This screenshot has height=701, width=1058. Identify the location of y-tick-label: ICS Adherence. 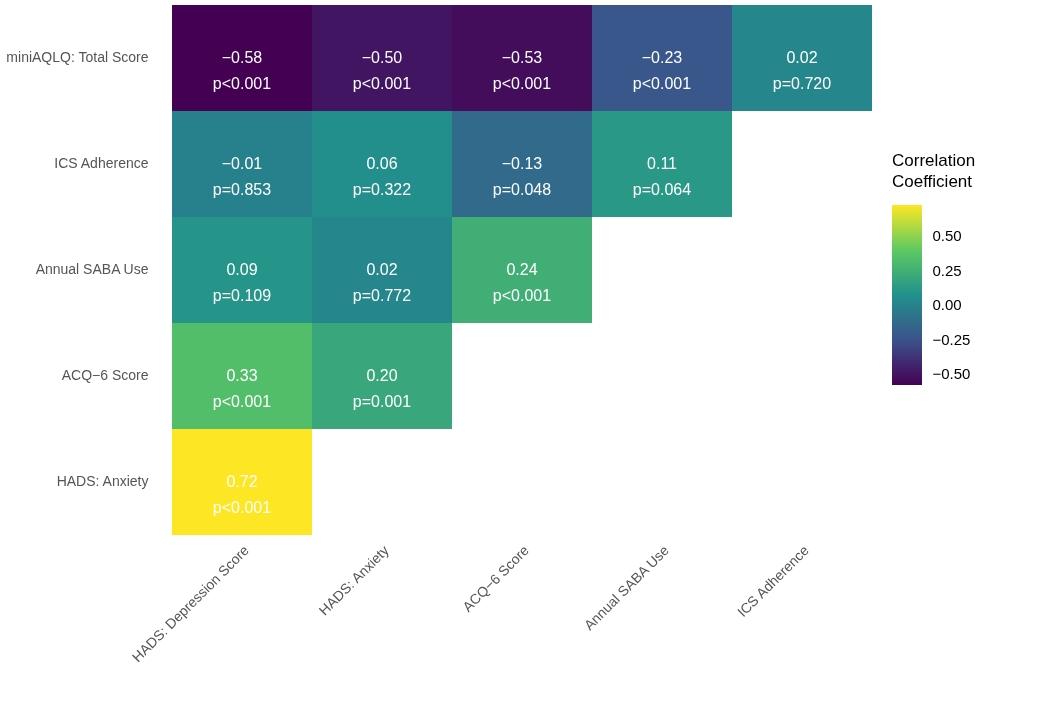
(101, 163).